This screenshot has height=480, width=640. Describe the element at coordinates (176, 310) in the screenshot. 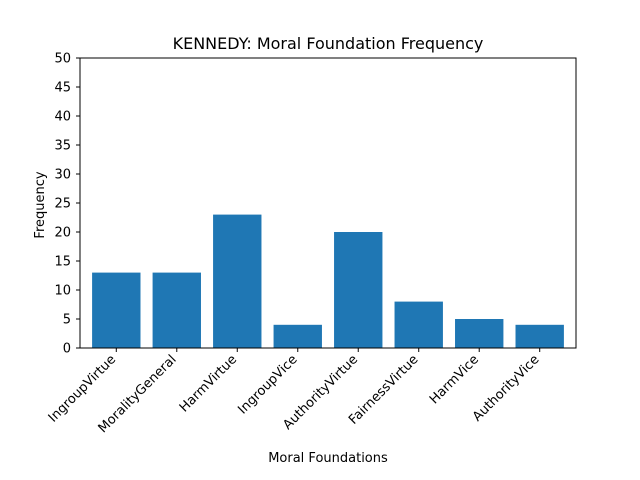

I see `bar-moralitygeneral` at that location.